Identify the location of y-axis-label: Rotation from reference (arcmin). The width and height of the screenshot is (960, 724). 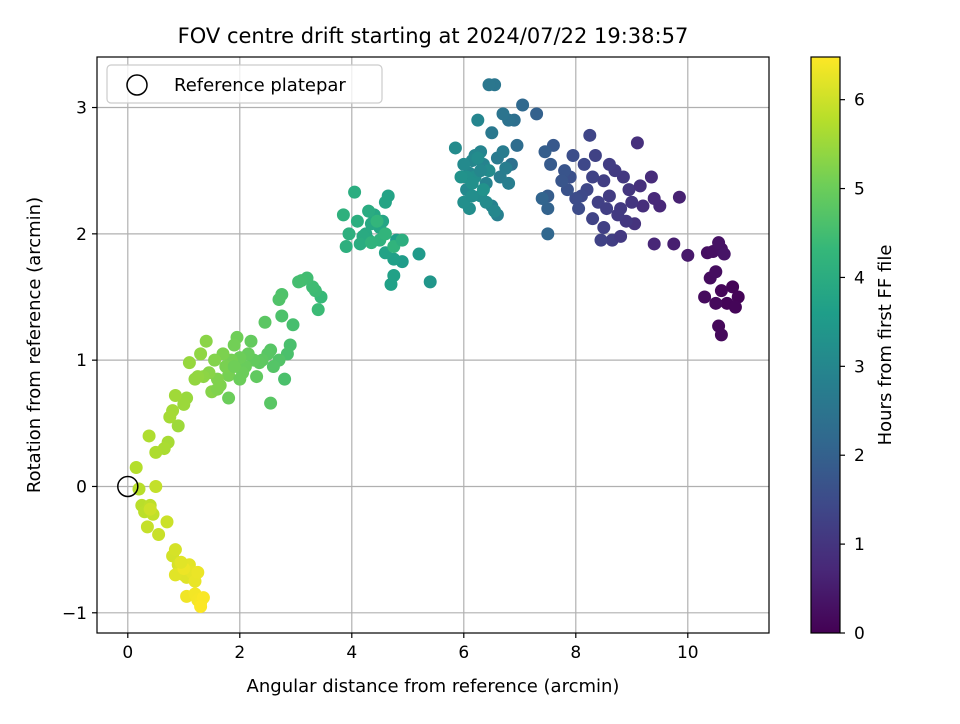
(34, 345).